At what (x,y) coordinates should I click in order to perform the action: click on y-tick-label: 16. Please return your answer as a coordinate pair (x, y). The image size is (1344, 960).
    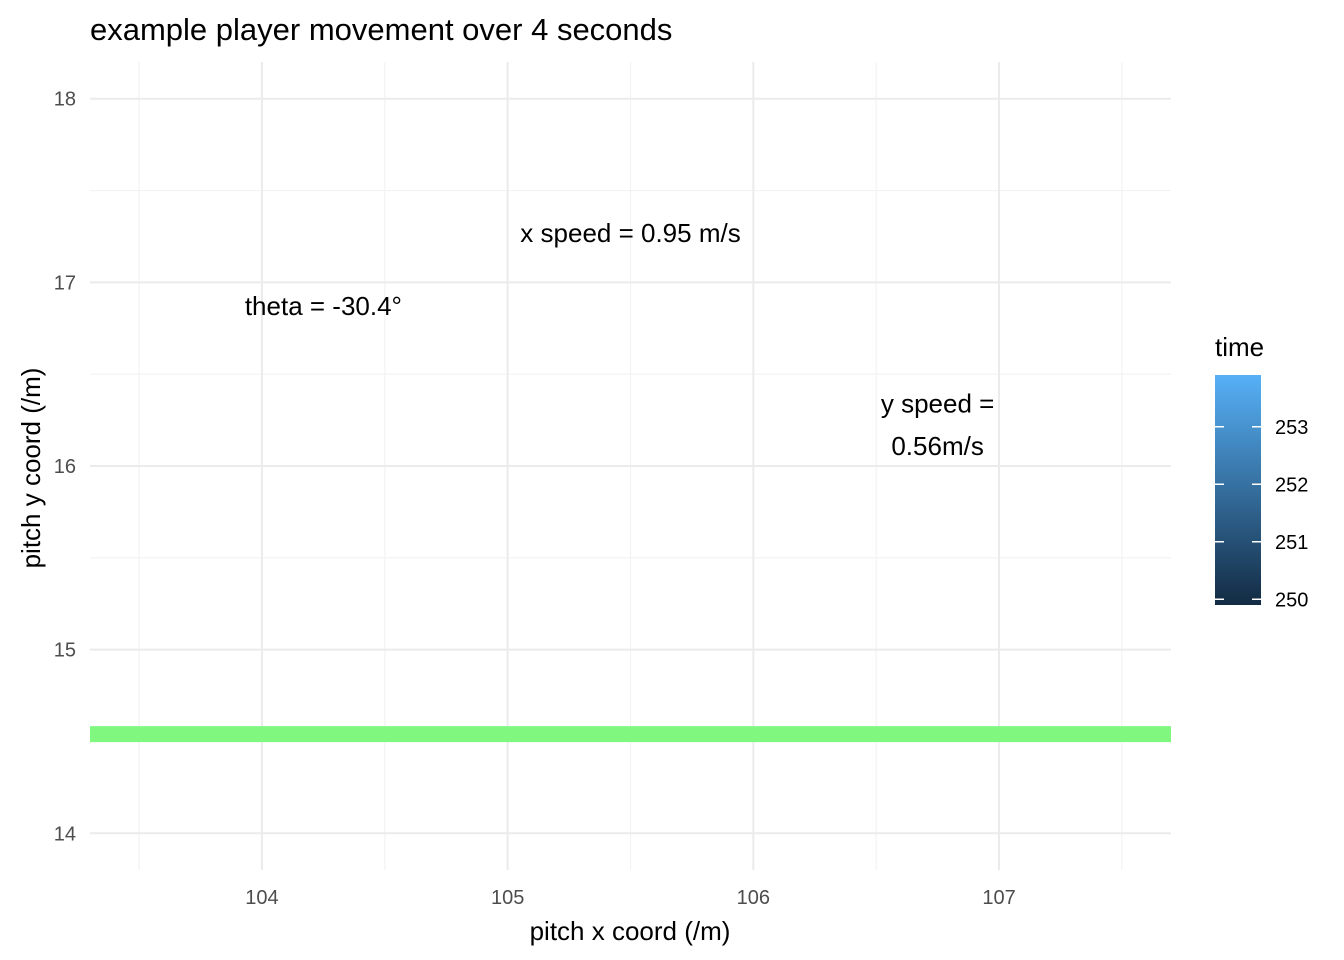
    Looking at the image, I should click on (65, 467).